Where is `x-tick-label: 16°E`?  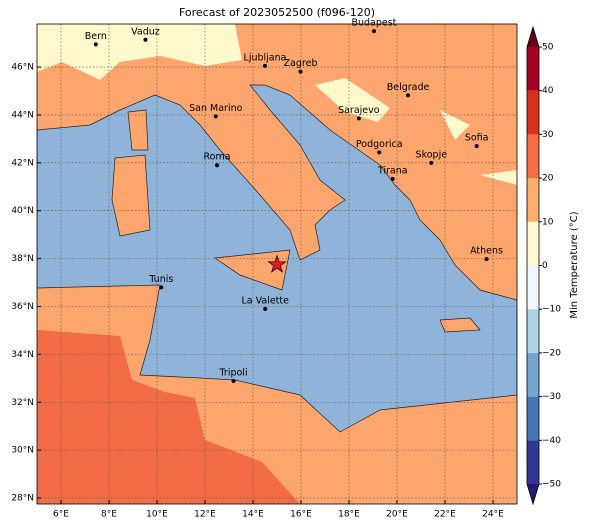
x-tick-label: 16°E is located at coordinates (301, 515).